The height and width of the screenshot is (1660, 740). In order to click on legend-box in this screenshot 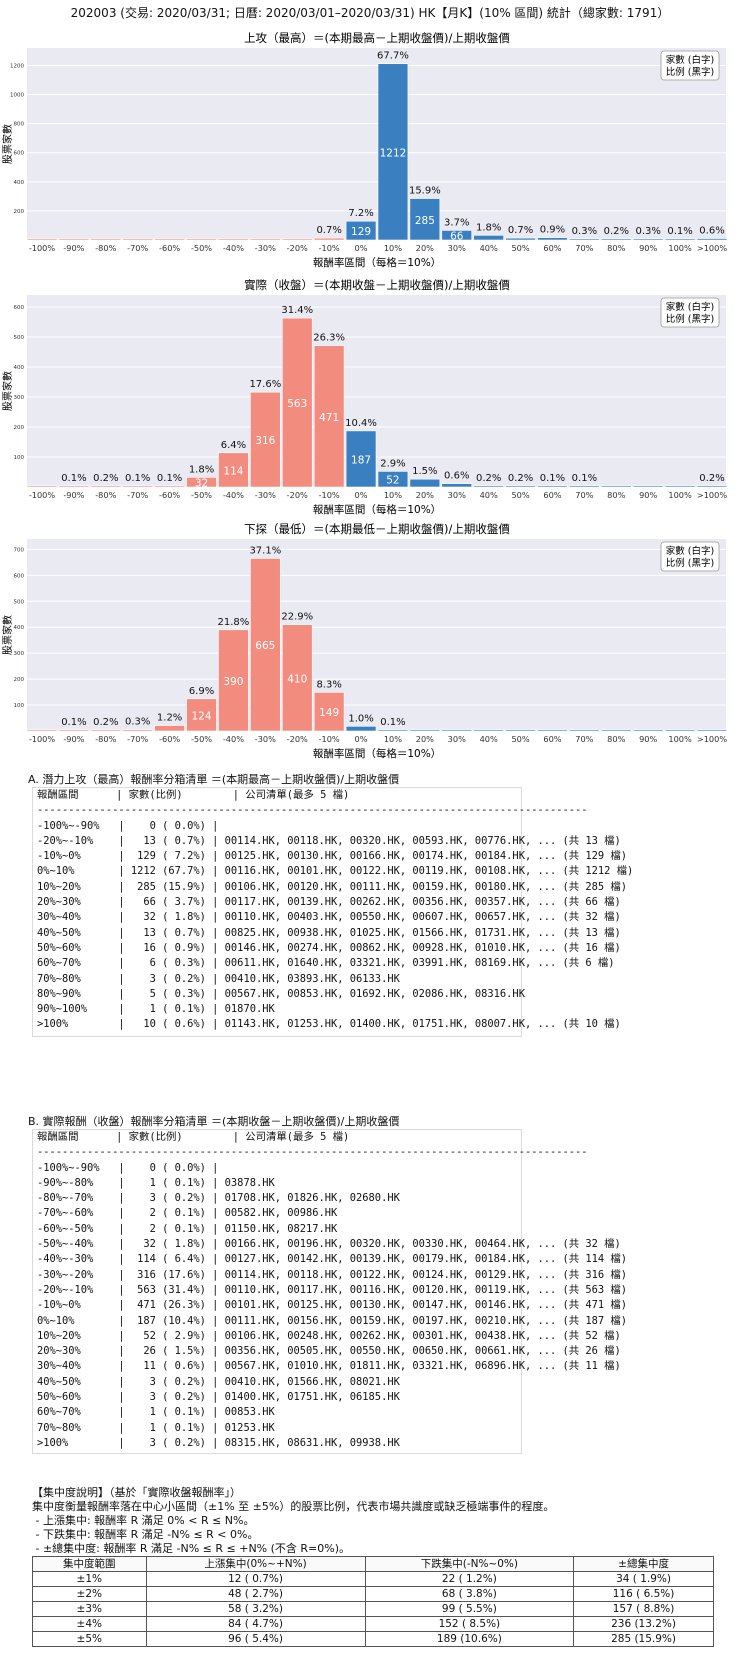, I will do `click(690, 65)`.